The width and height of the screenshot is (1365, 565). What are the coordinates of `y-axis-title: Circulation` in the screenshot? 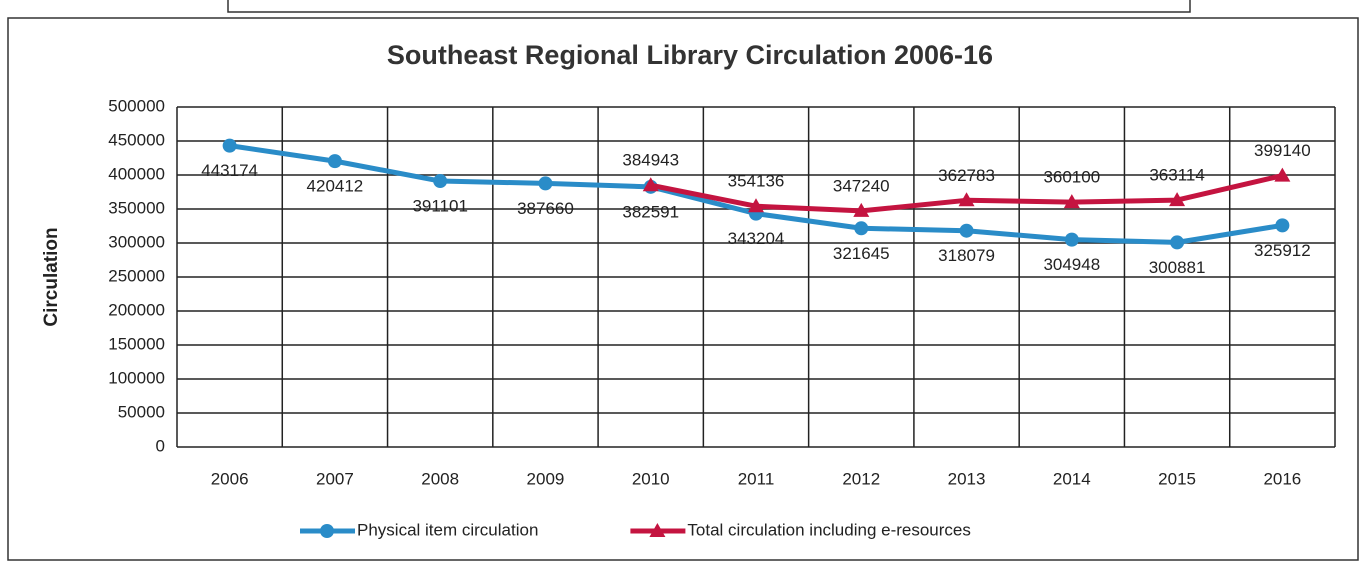 It's located at (51, 276).